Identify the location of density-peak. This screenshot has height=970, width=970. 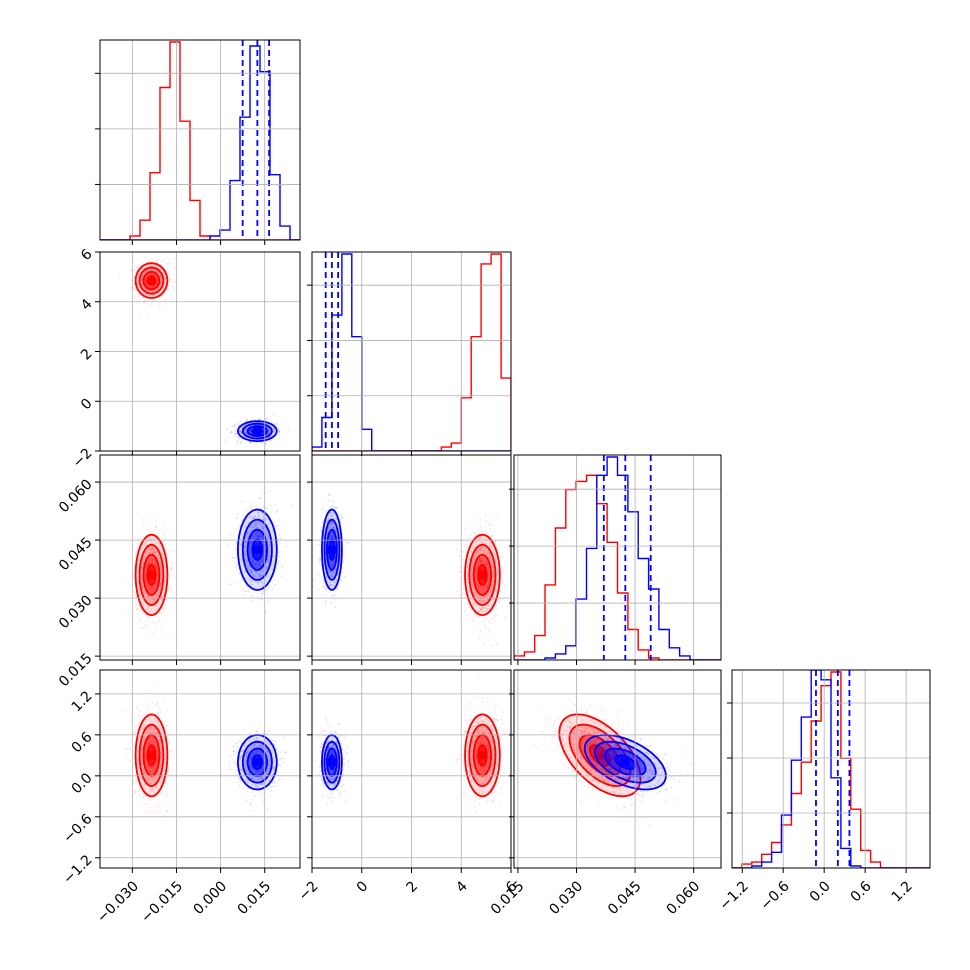
(482, 574).